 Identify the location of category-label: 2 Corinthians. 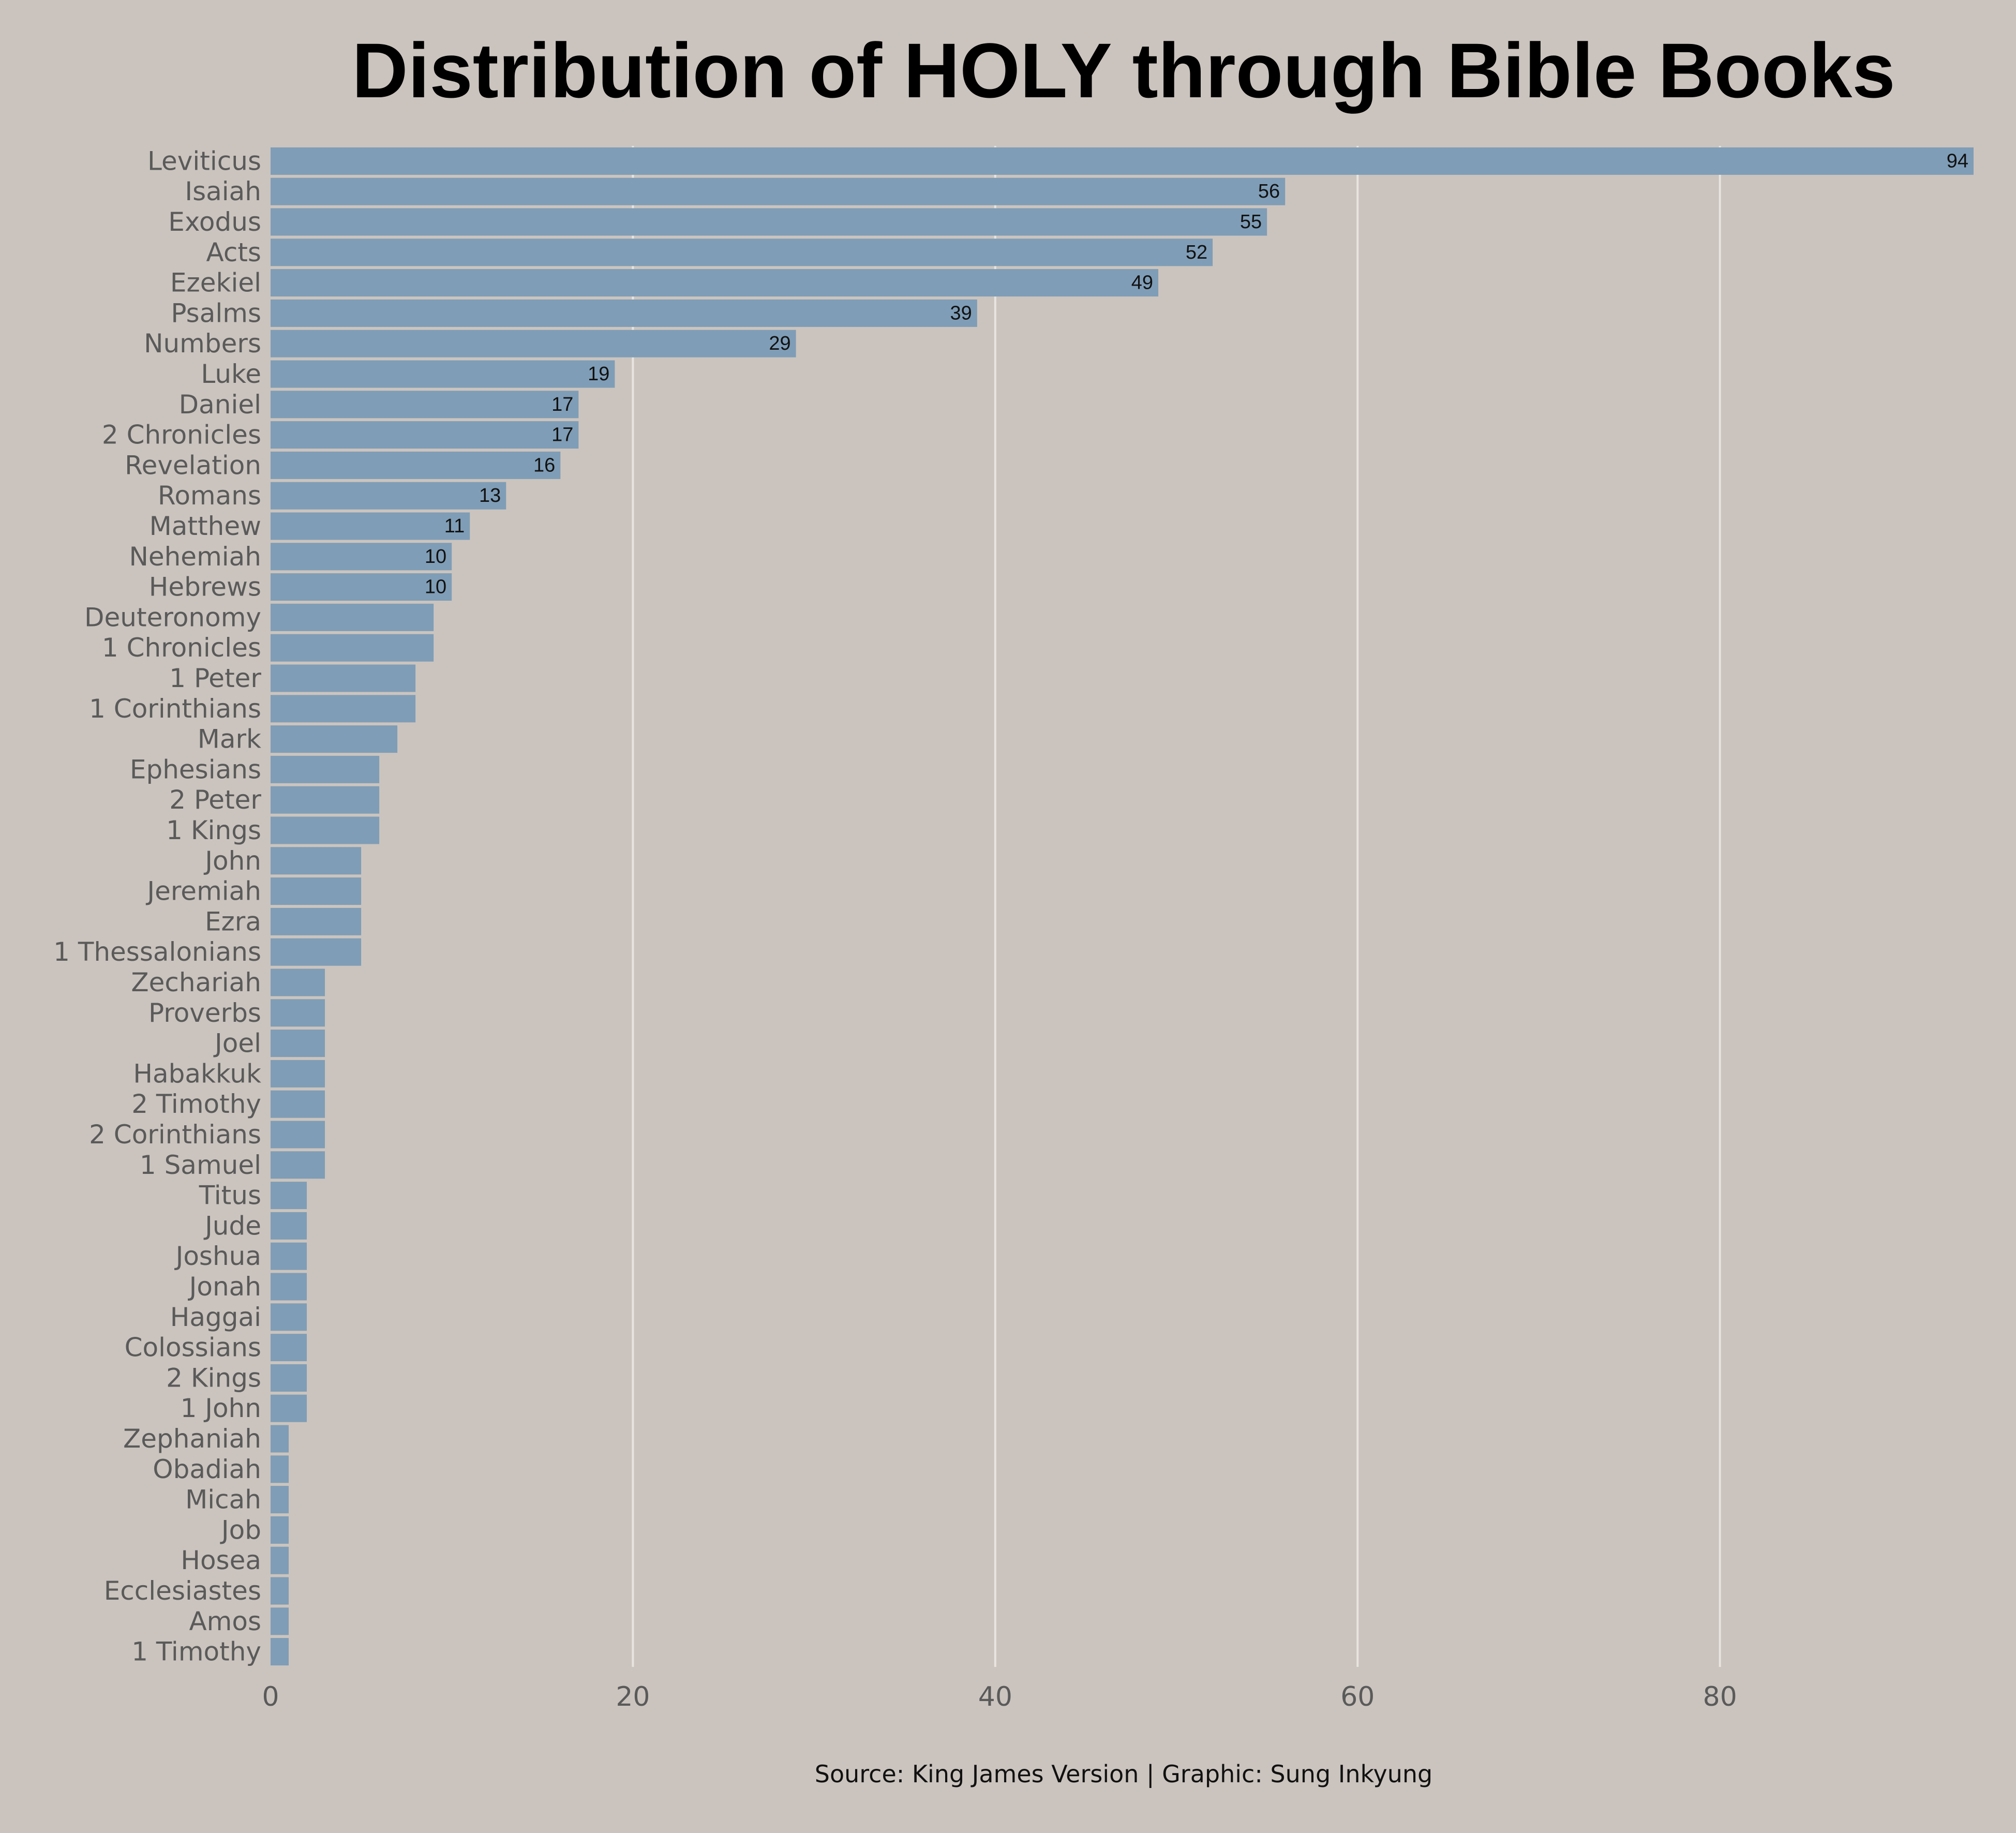
(175, 1135).